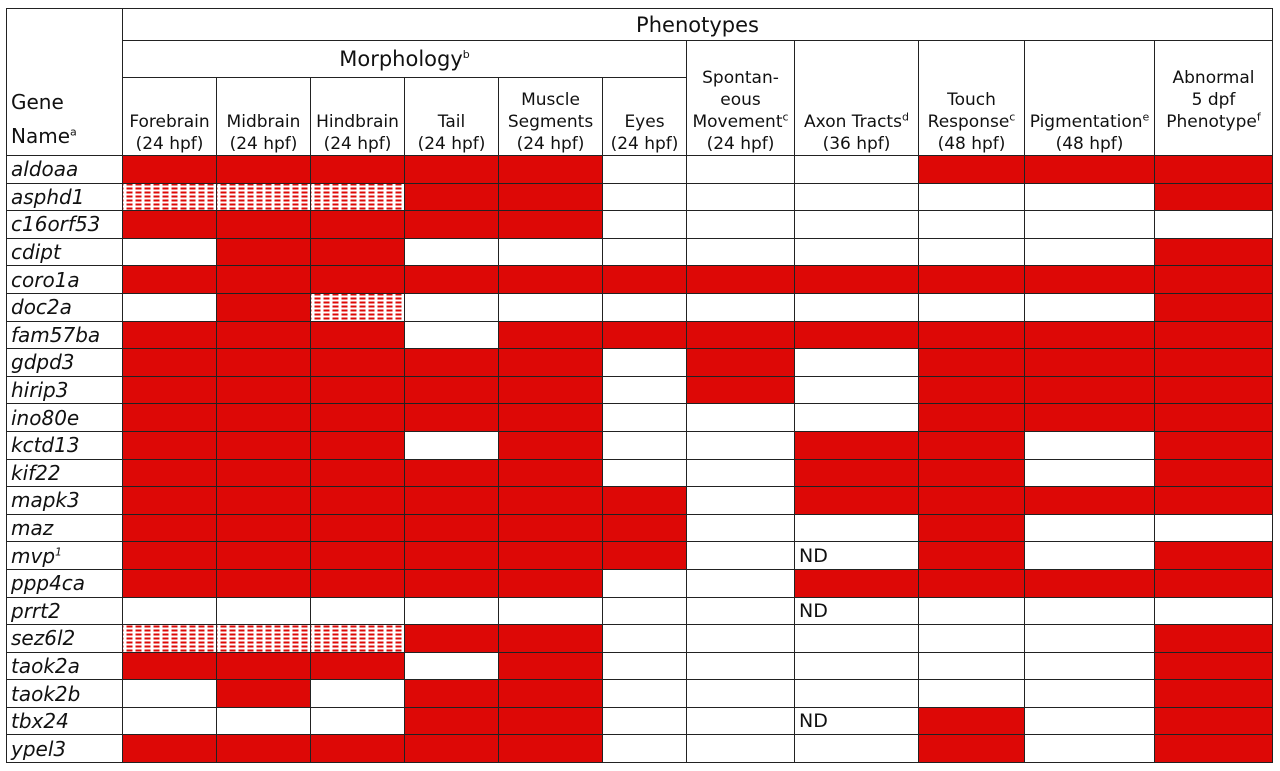 Image resolution: width=1280 pixels, height=771 pixels. What do you see at coordinates (639, 279) in the screenshot?
I see `table-row: coro1a` at bounding box center [639, 279].